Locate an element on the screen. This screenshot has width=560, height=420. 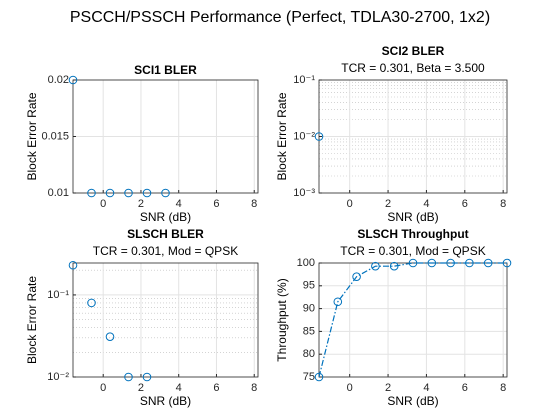
chart-title: SLSCH Throughput is located at coordinates (412, 234).